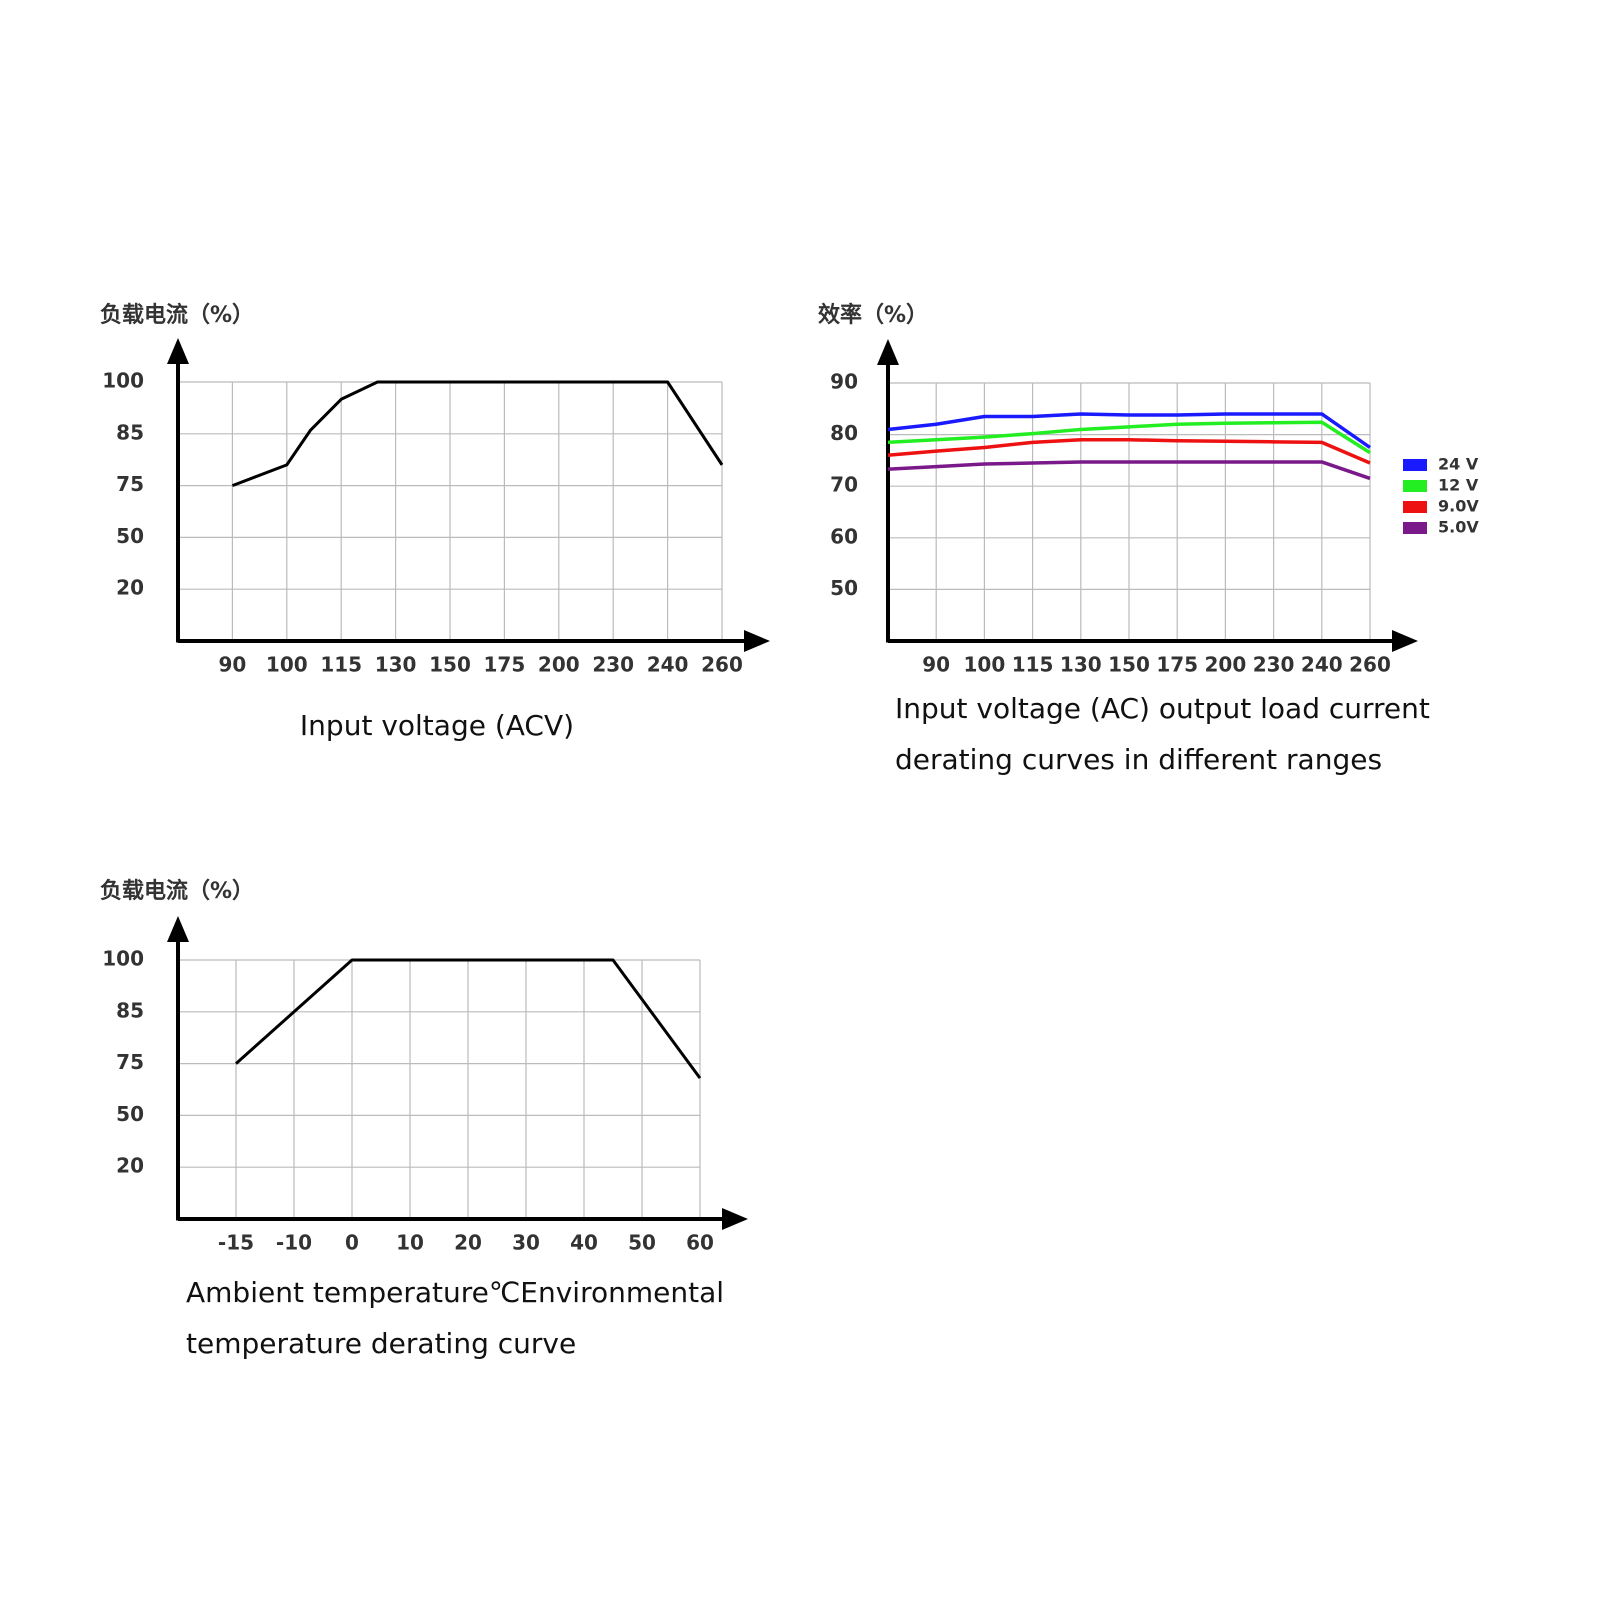 The width and height of the screenshot is (1600, 1600). What do you see at coordinates (236, 1243) in the screenshot?
I see `x-tick-label: -15` at bounding box center [236, 1243].